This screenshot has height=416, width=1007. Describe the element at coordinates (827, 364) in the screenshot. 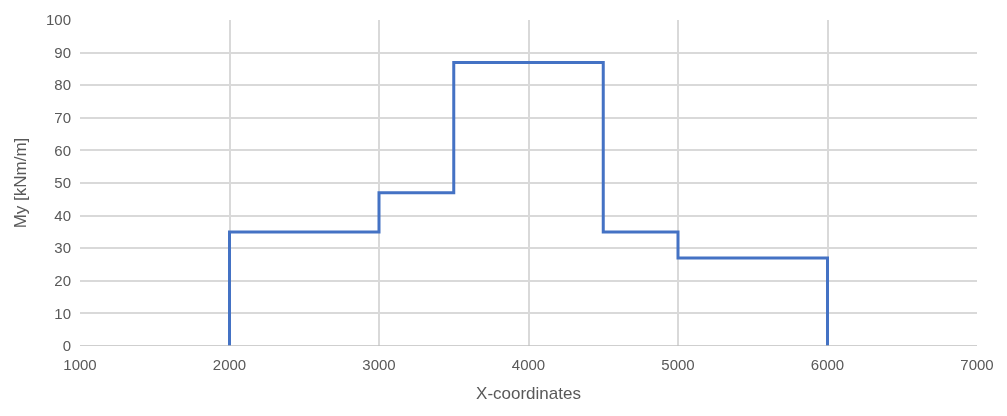

I see `x-tick-label: 6000` at that location.